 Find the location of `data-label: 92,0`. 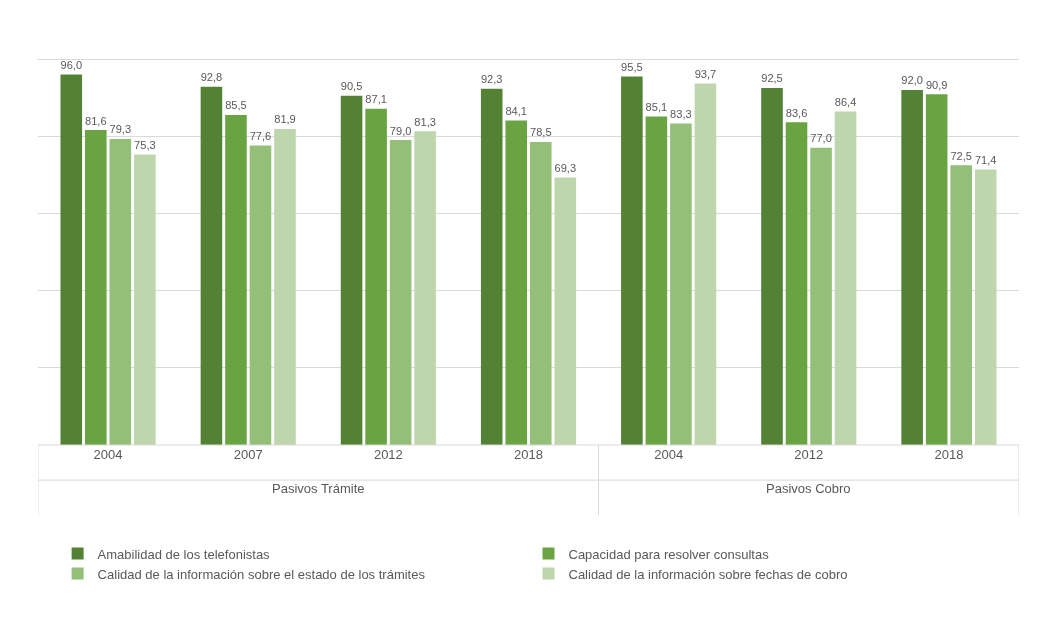

data-label: 92,0 is located at coordinates (912, 80).